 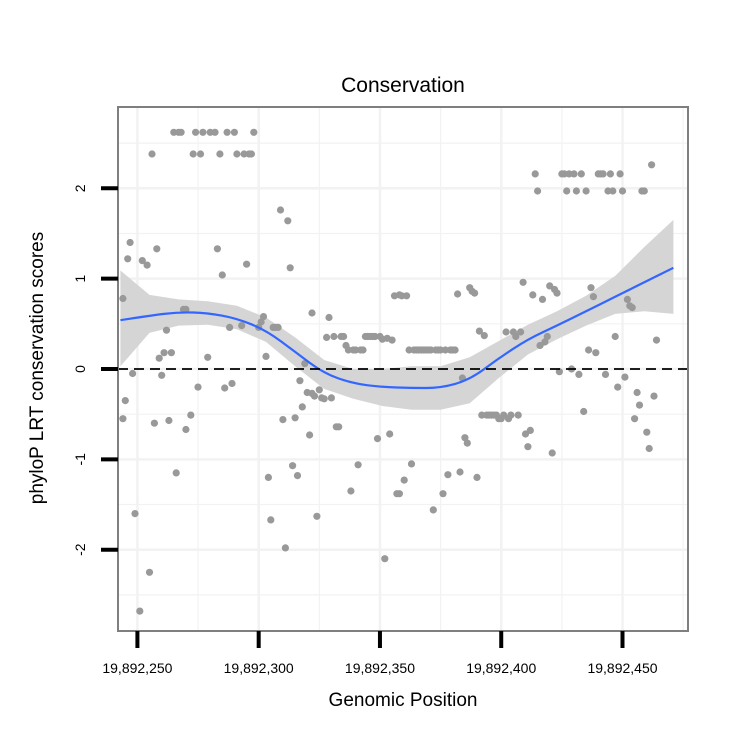 I want to click on y-tick-label: 0, so click(x=80, y=369).